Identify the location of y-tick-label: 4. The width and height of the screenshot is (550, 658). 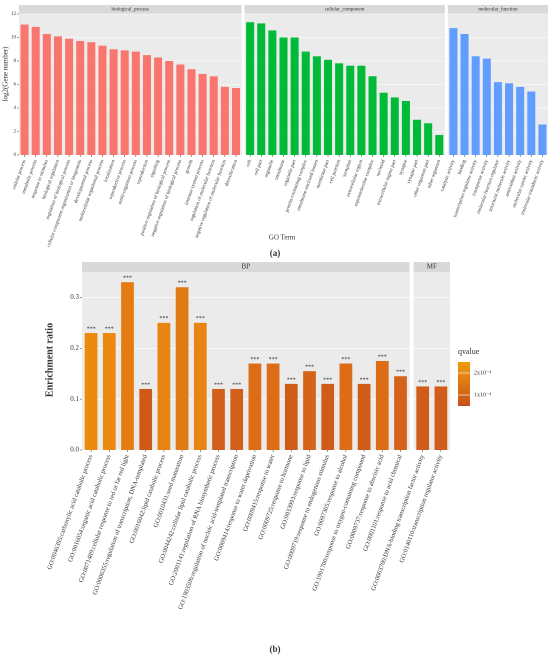
(15, 108).